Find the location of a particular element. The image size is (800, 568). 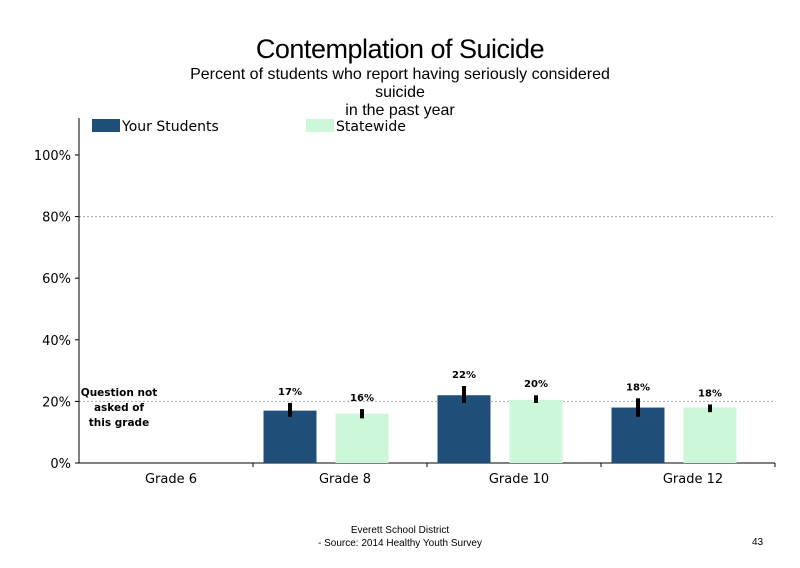

y-tick-label: 60% is located at coordinates (56, 279).